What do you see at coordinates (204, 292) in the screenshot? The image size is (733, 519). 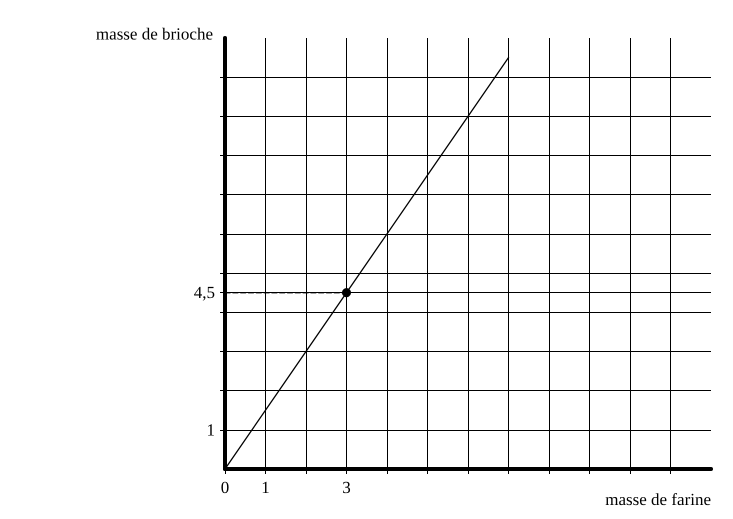 I see `y-tick-label: 4,5` at bounding box center [204, 292].